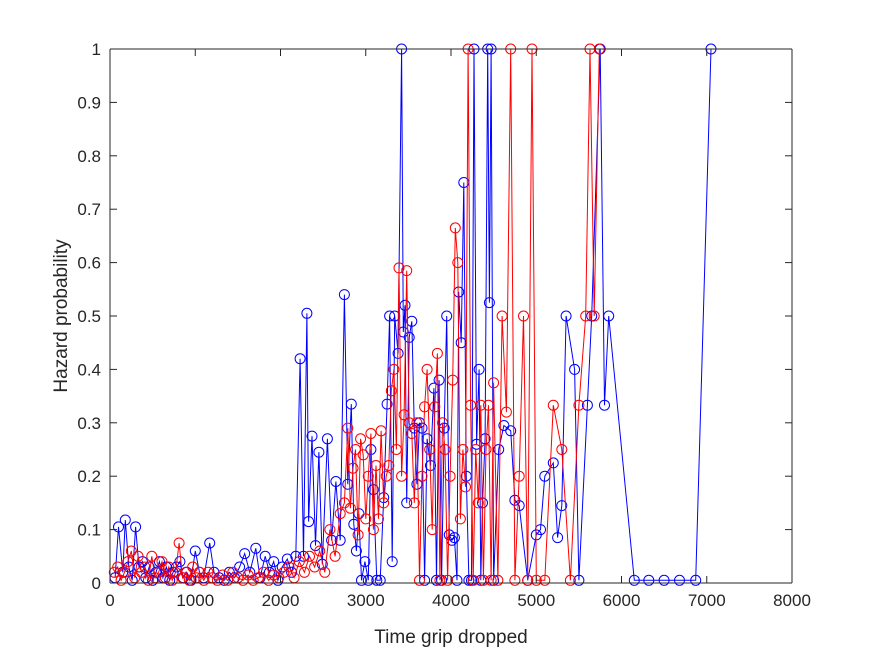 The height and width of the screenshot is (656, 875). Describe the element at coordinates (281, 600) in the screenshot. I see `x-tick-label: 2000` at that location.